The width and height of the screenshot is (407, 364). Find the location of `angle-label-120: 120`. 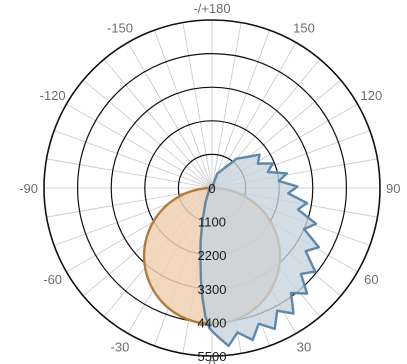

angle-label-120: 120 is located at coordinates (371, 95).